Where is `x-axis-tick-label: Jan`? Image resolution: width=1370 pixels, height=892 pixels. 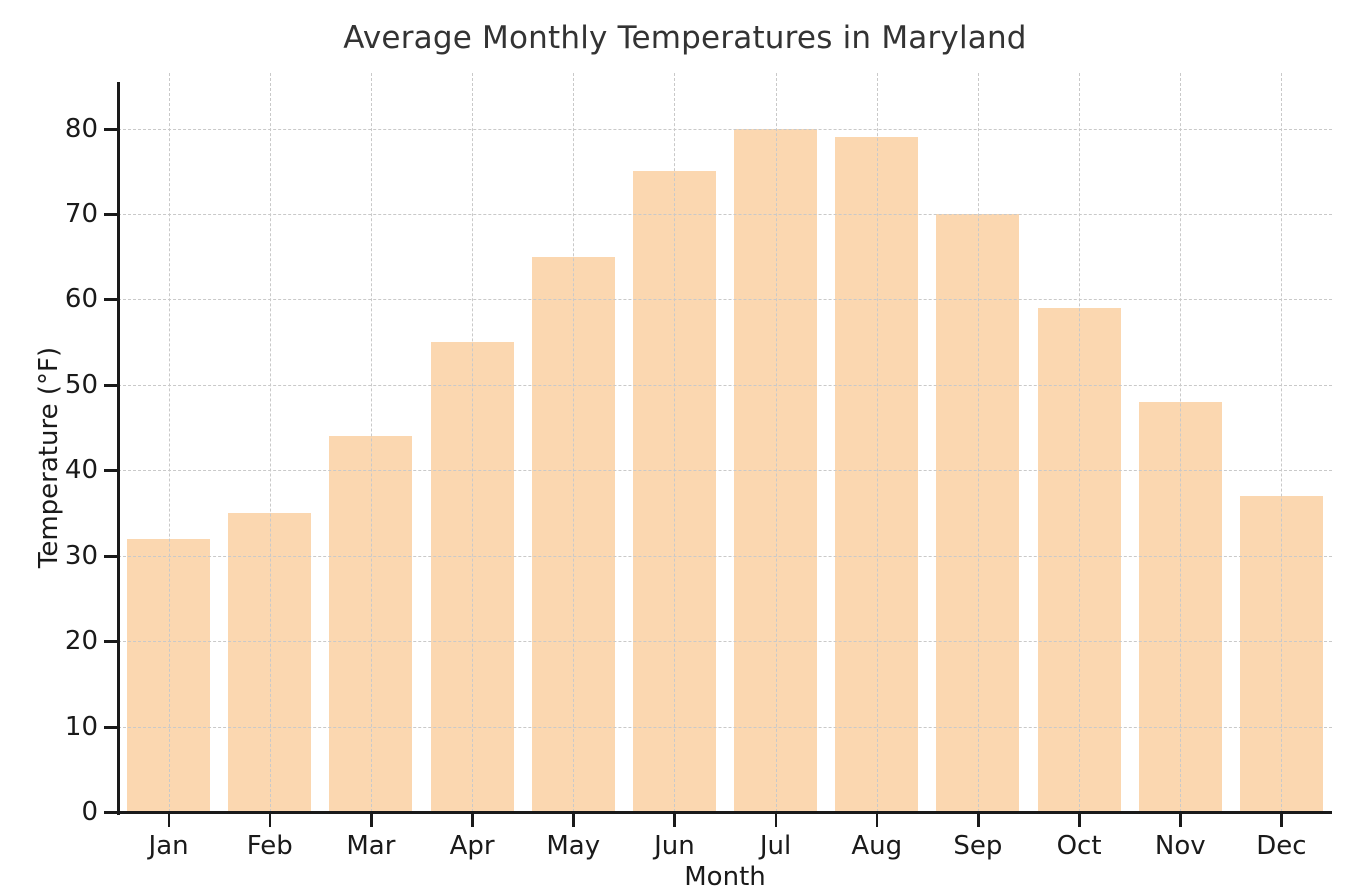 x-axis-tick-label: Jan is located at coordinates (168, 846).